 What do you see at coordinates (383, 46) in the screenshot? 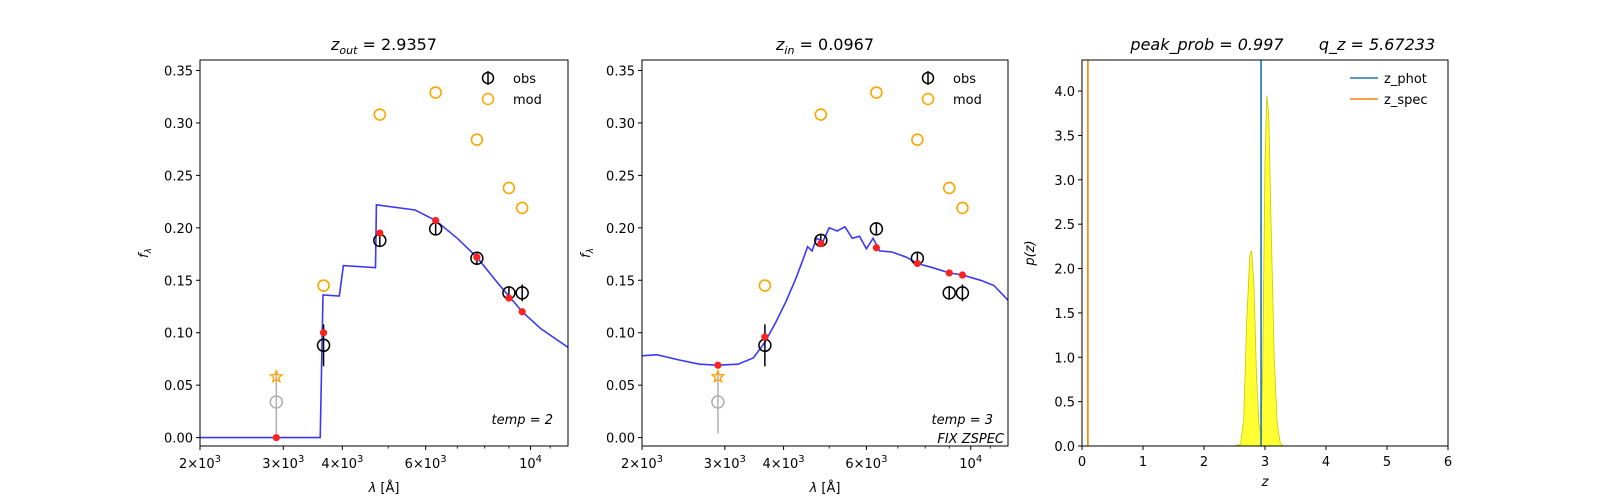
I see `panel-title: zout = 2.9357` at bounding box center [383, 46].